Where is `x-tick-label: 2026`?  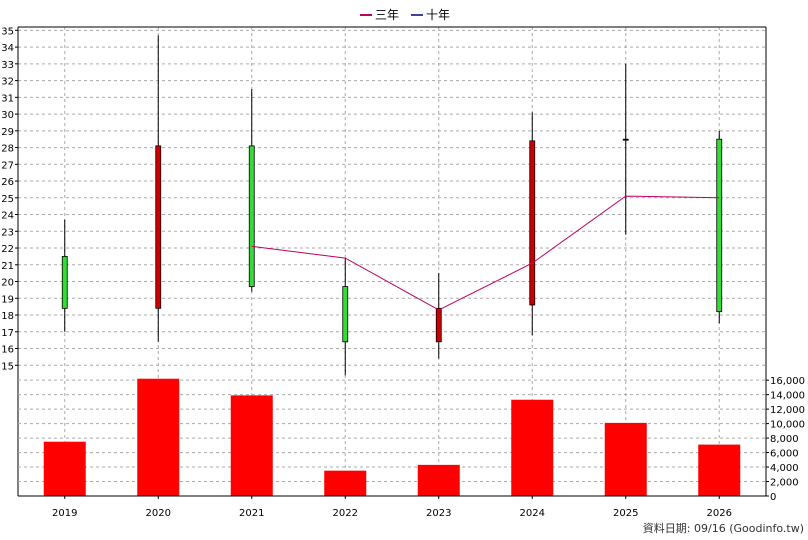 x-tick-label: 2026 is located at coordinates (719, 513).